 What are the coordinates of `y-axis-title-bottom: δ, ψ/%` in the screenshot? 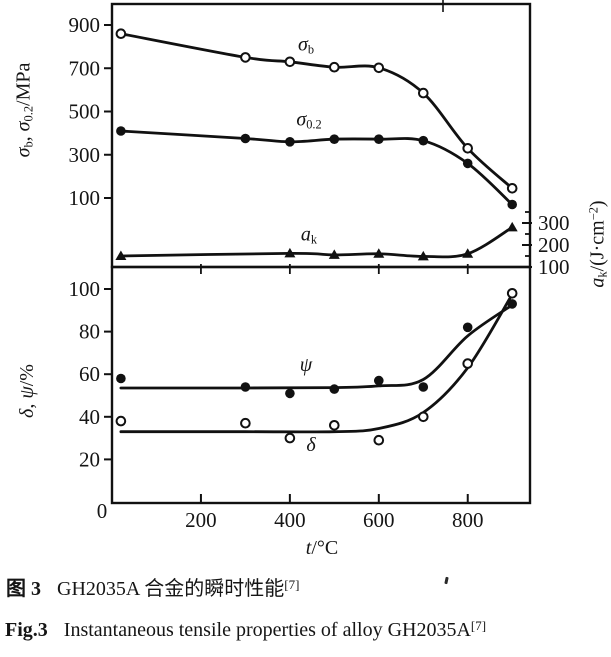 It's located at (27, 391).